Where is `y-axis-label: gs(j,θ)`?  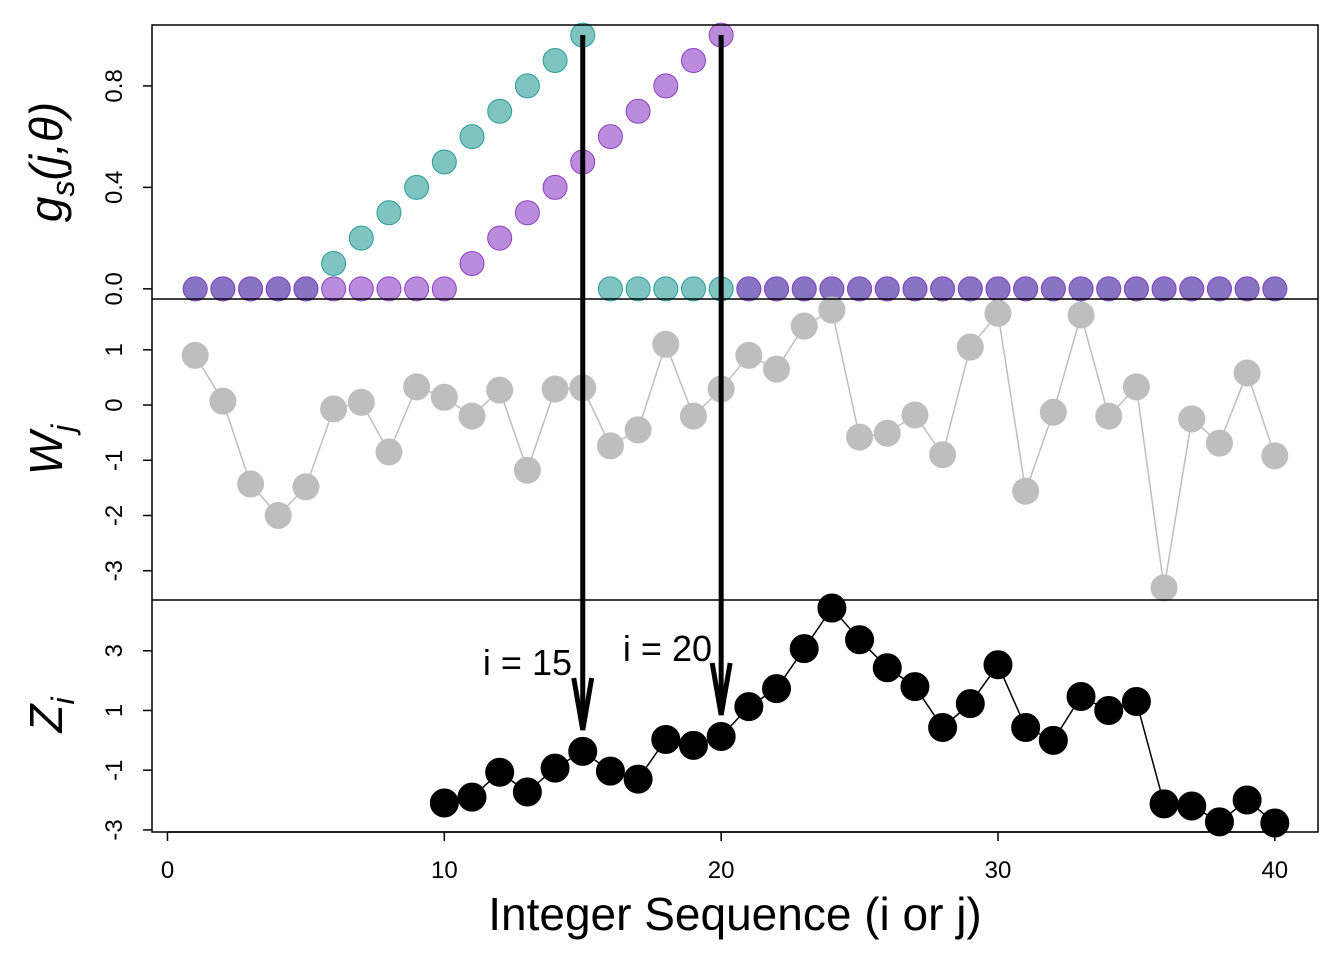
y-axis-label: gs(j,θ) is located at coordinates (50, 162).